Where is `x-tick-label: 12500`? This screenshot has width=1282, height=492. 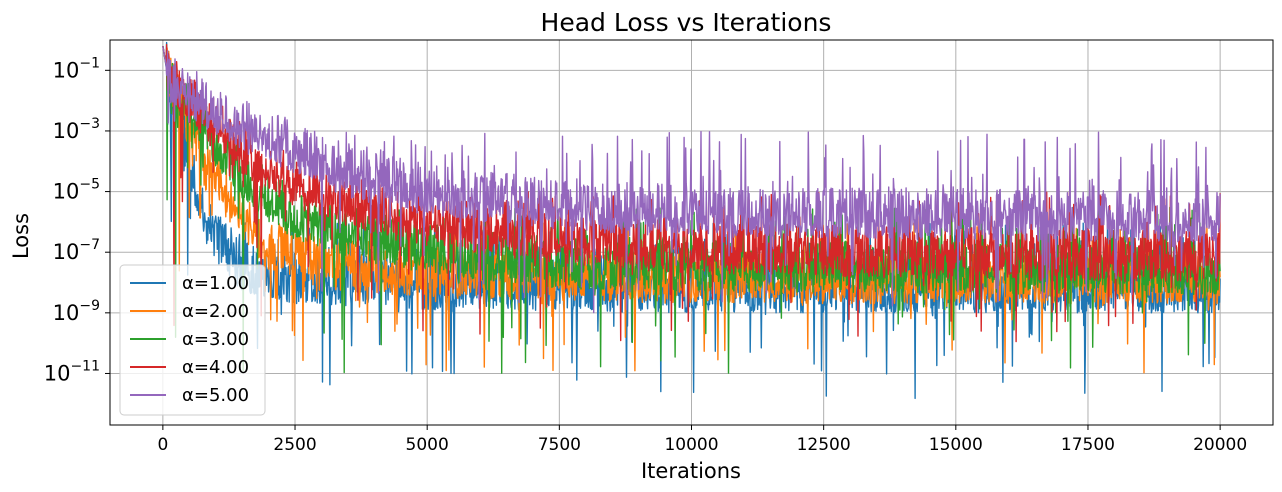
x-tick-label: 12500 is located at coordinates (824, 445).